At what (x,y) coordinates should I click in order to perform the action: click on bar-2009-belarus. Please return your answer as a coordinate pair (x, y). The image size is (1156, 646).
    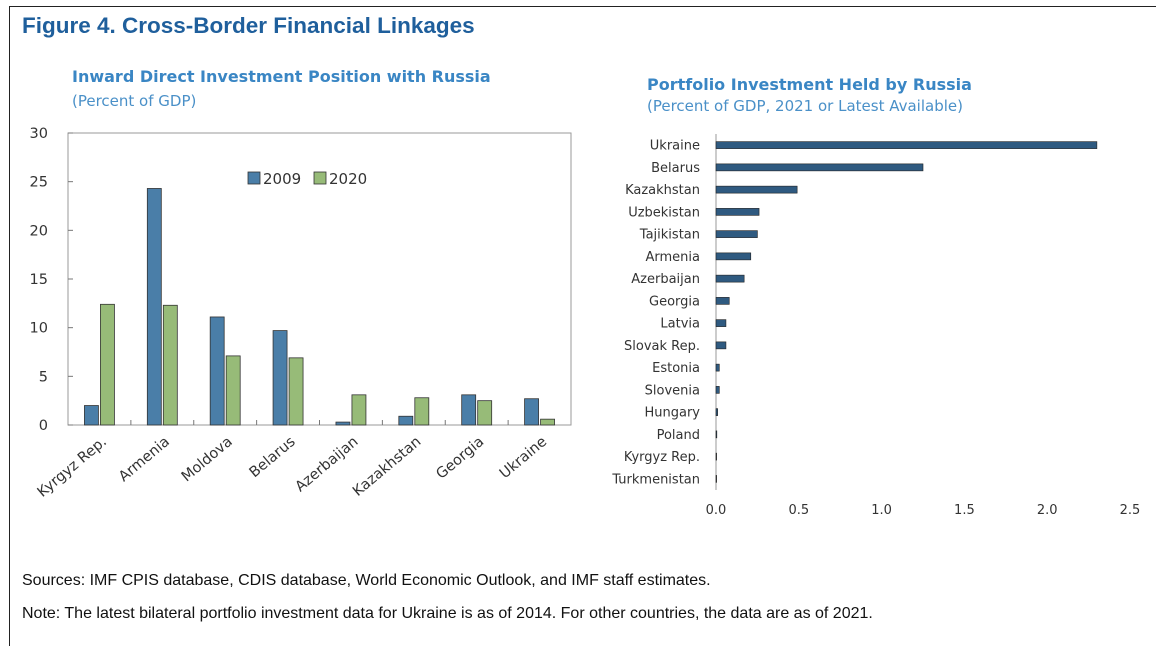
    Looking at the image, I should click on (280, 378).